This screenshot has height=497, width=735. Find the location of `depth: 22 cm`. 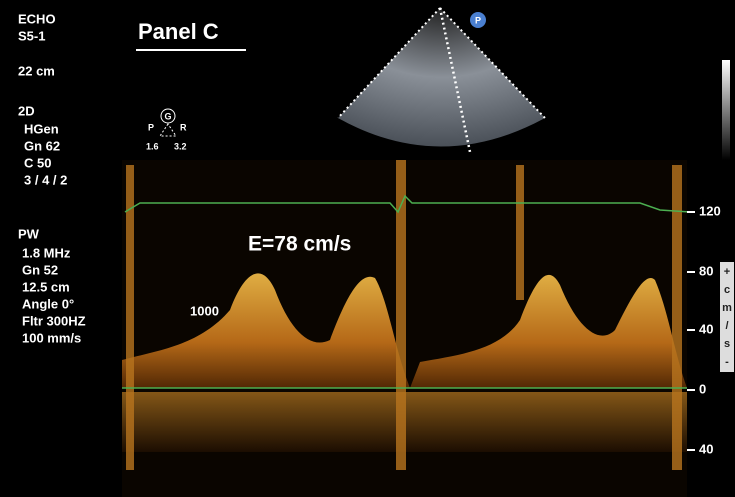

depth: 22 cm is located at coordinates (36, 70).